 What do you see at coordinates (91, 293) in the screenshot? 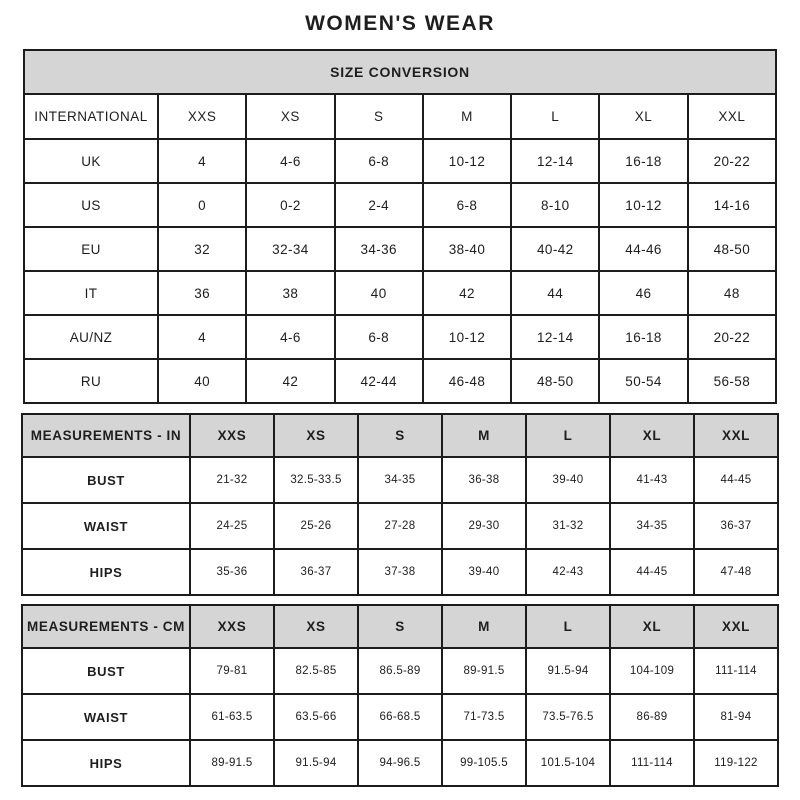
I see `row-label: IT` at bounding box center [91, 293].